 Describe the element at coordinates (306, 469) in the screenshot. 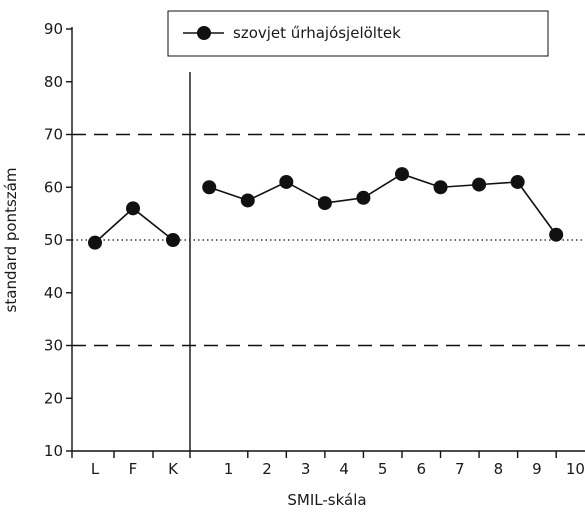

I see `x-tick-label: 3` at that location.